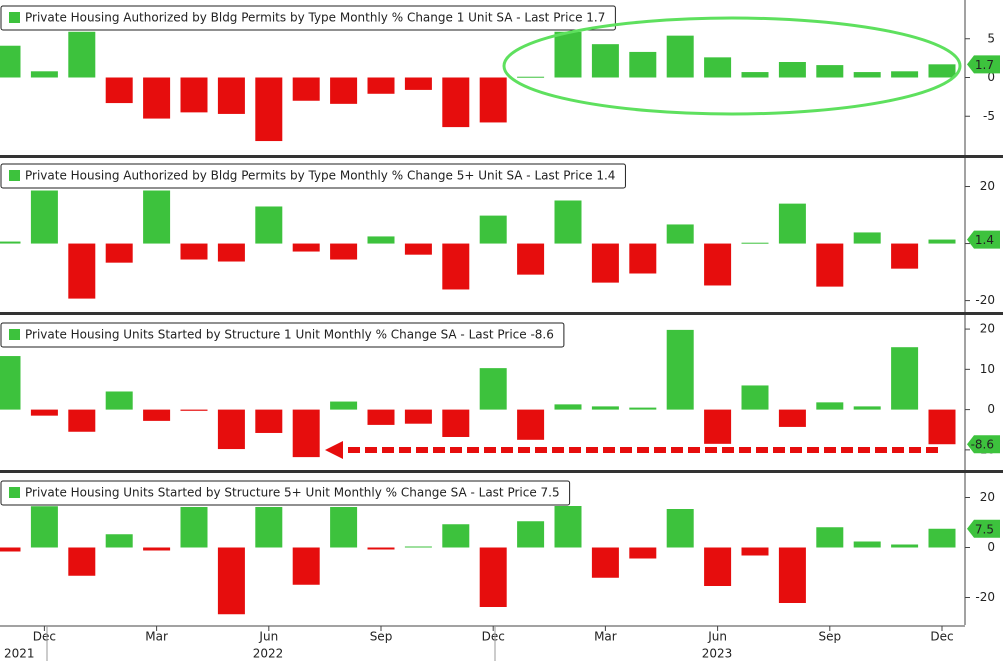 This screenshot has height=665, width=1003. Describe the element at coordinates (334, 450) in the screenshot. I see `arrow-head` at that location.